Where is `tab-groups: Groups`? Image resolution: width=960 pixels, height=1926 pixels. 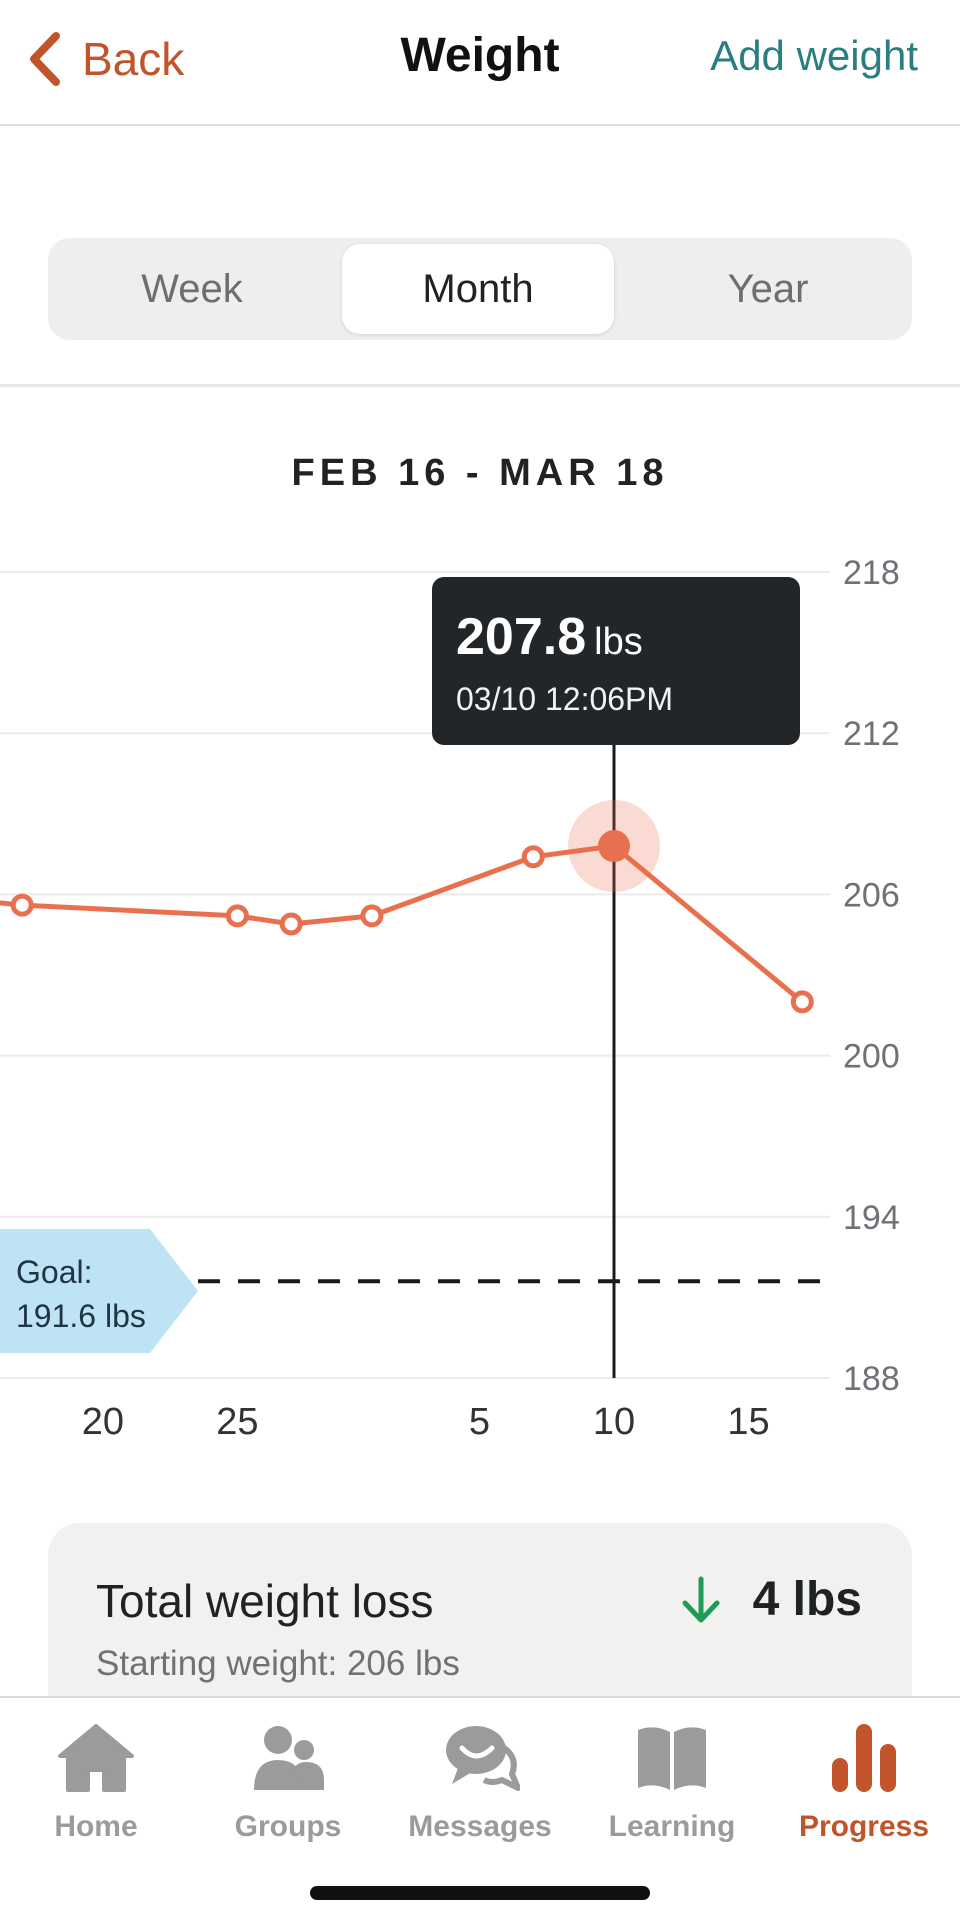
tab-groups: Groups is located at coordinates (288, 1783).